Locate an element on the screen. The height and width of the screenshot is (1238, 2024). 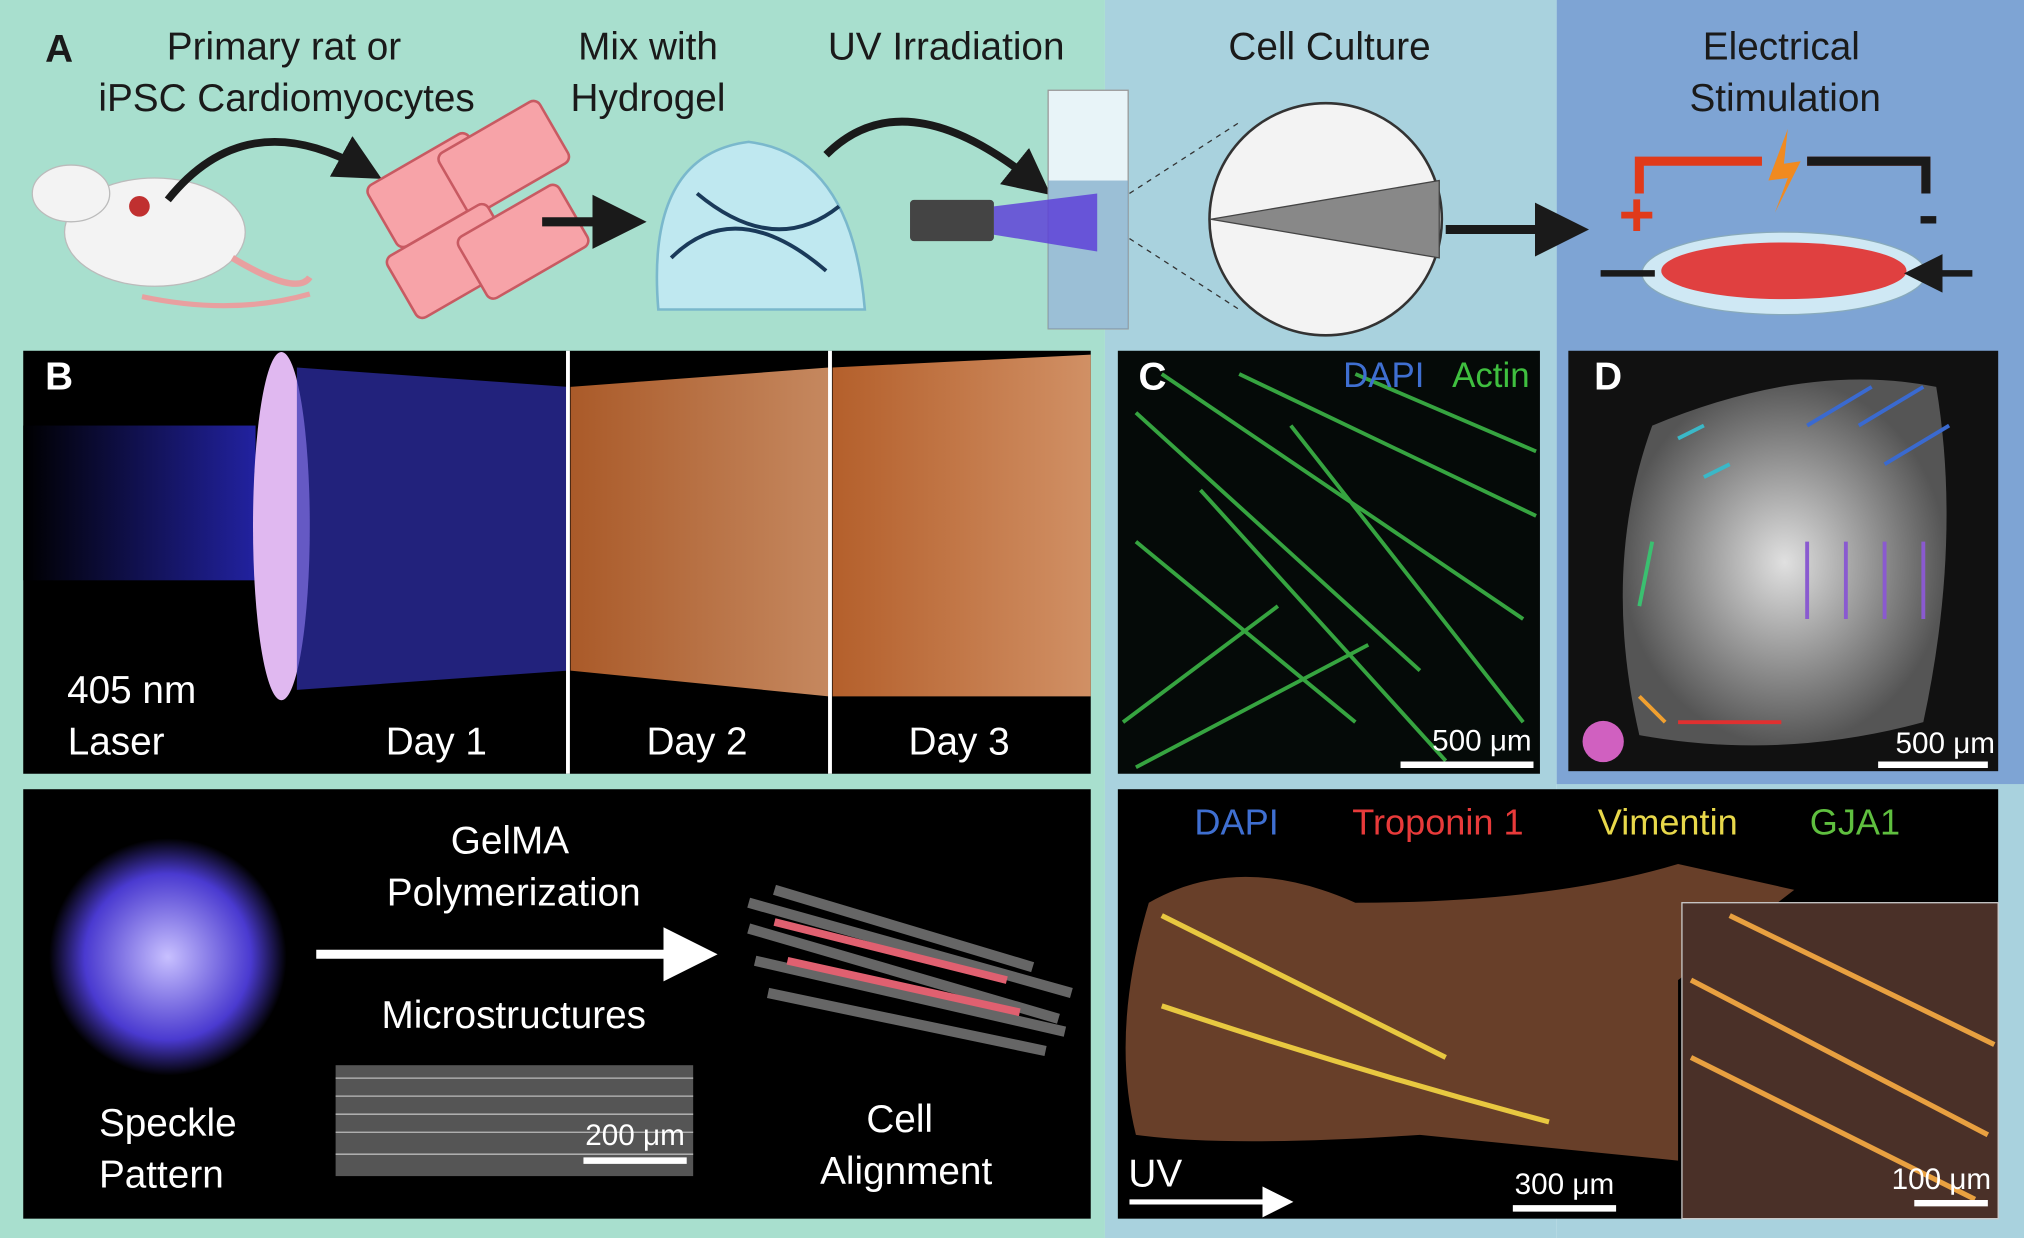
scale-bar-label: 300 μm is located at coordinates (1565, 1184).